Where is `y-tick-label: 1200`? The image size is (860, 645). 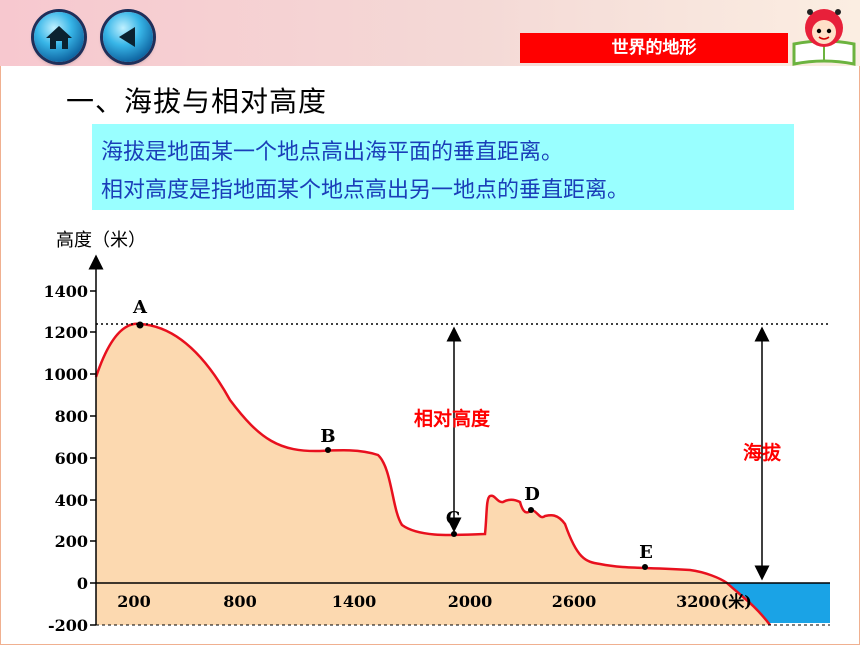
y-tick-label: 1200 is located at coordinates (65, 332).